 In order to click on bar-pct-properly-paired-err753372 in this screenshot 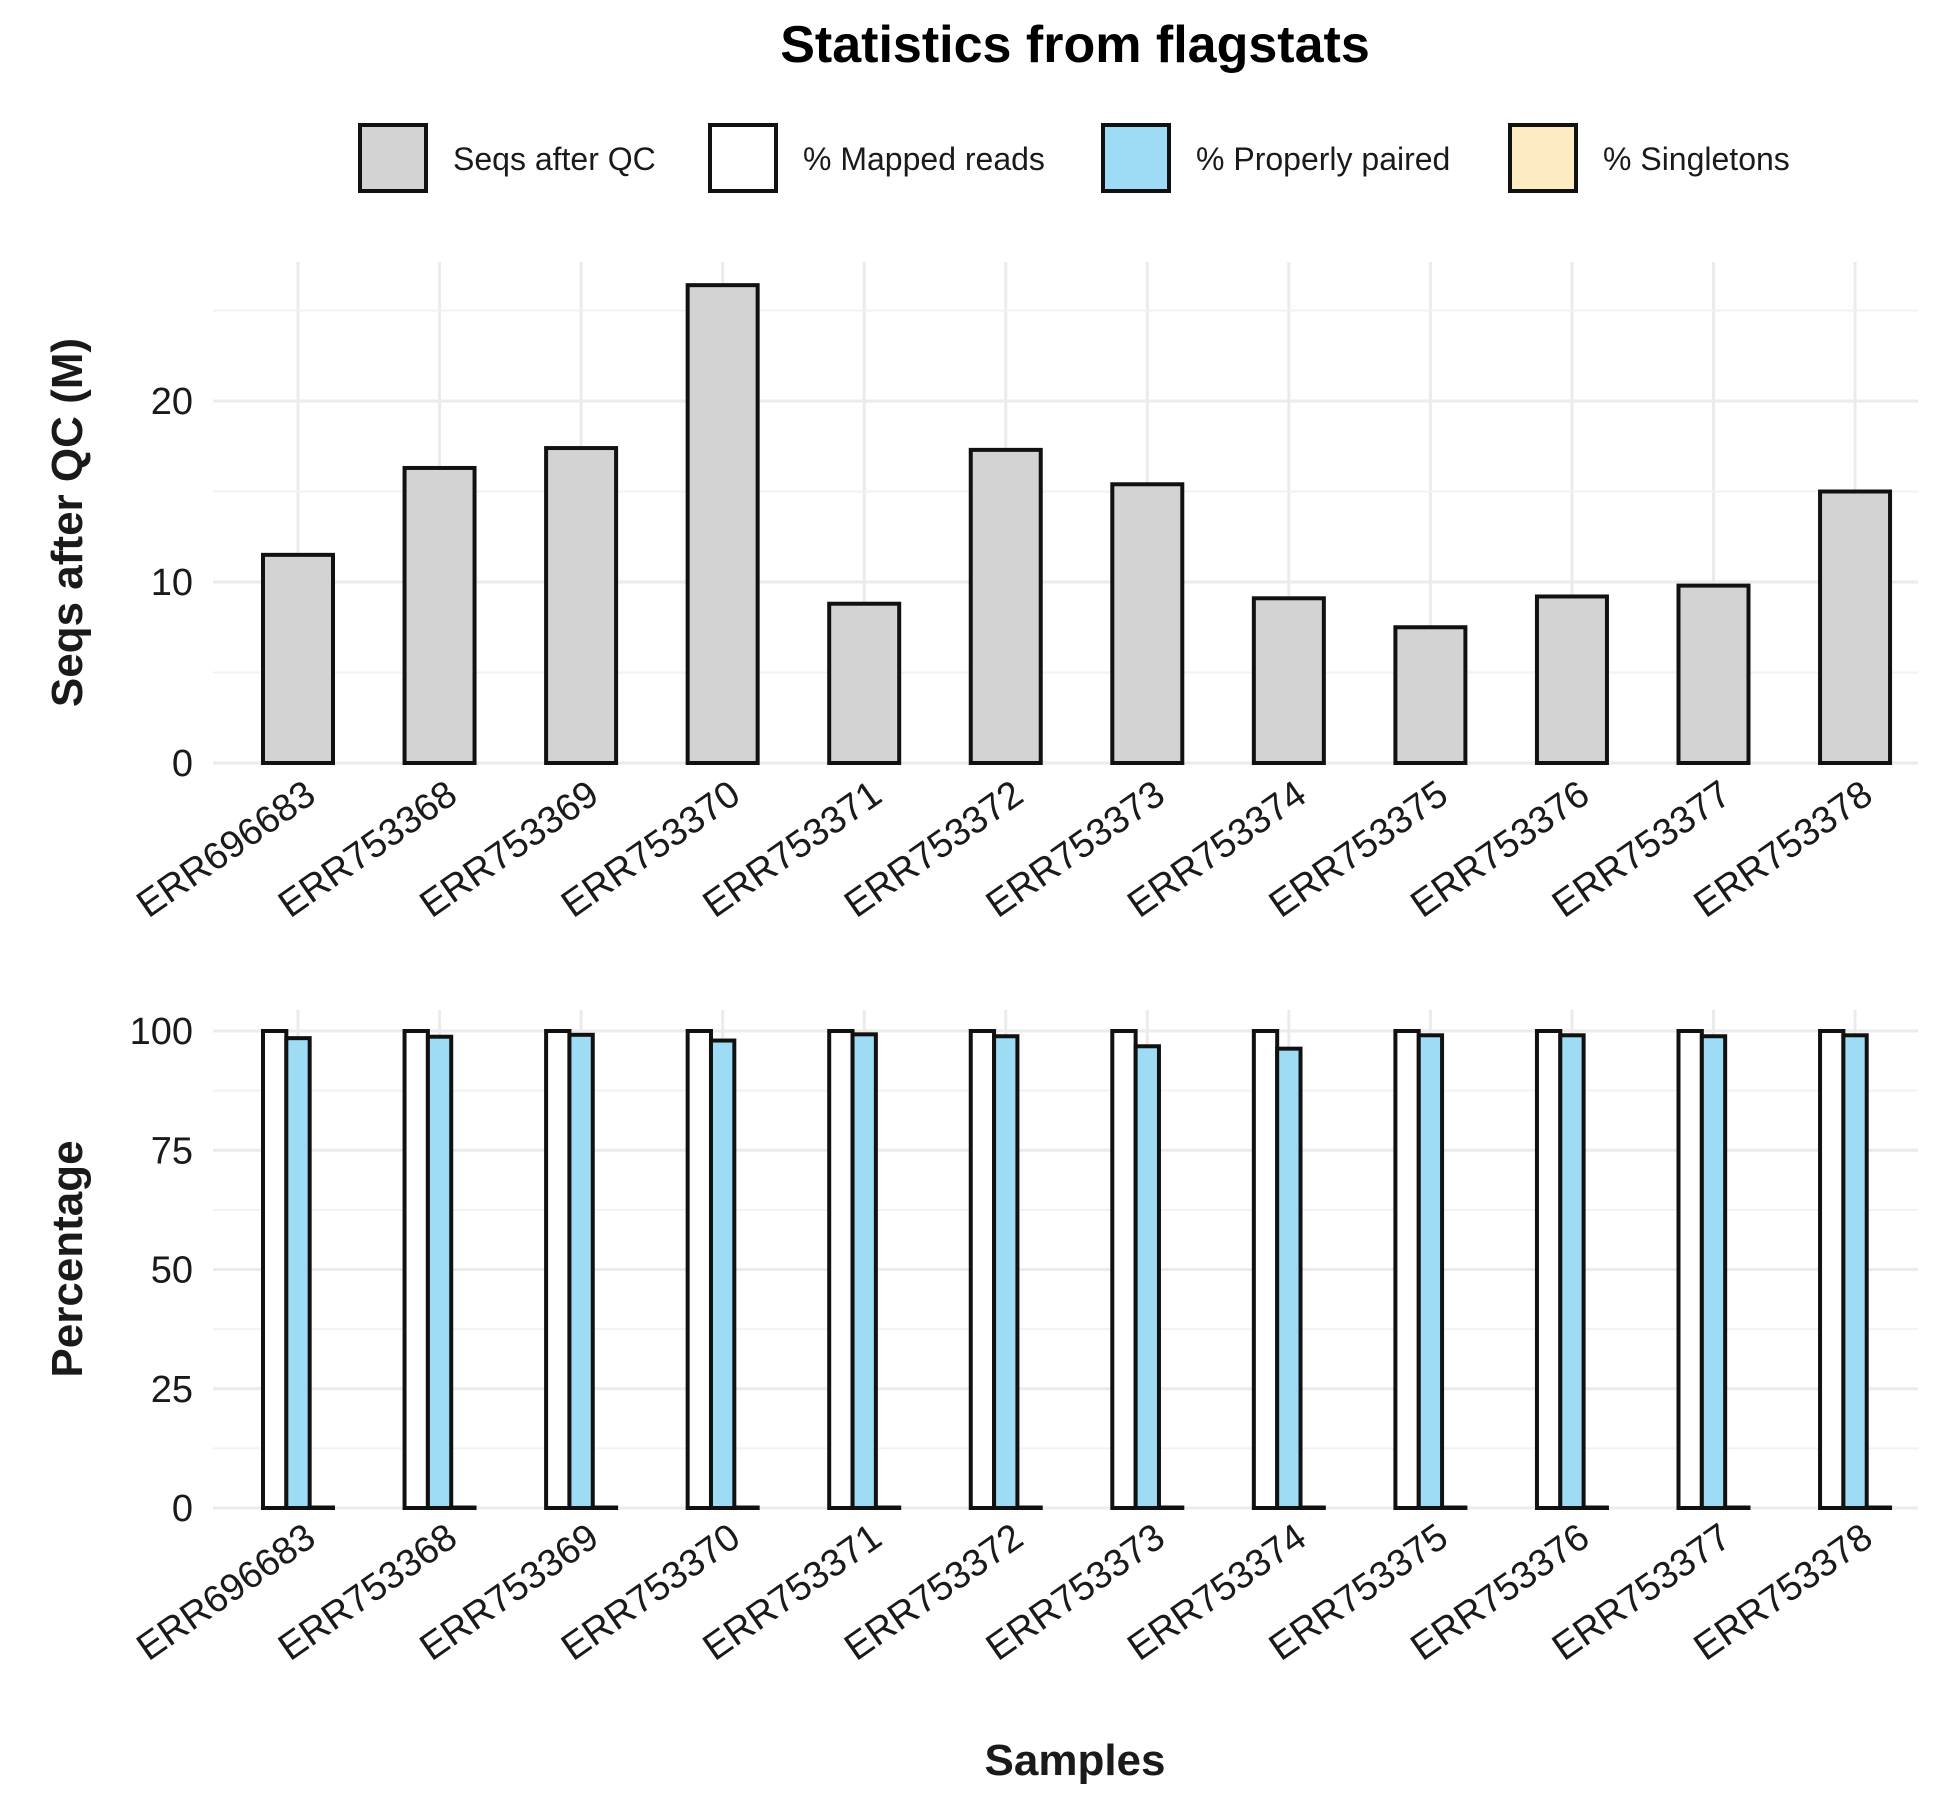, I will do `click(1006, 1272)`.